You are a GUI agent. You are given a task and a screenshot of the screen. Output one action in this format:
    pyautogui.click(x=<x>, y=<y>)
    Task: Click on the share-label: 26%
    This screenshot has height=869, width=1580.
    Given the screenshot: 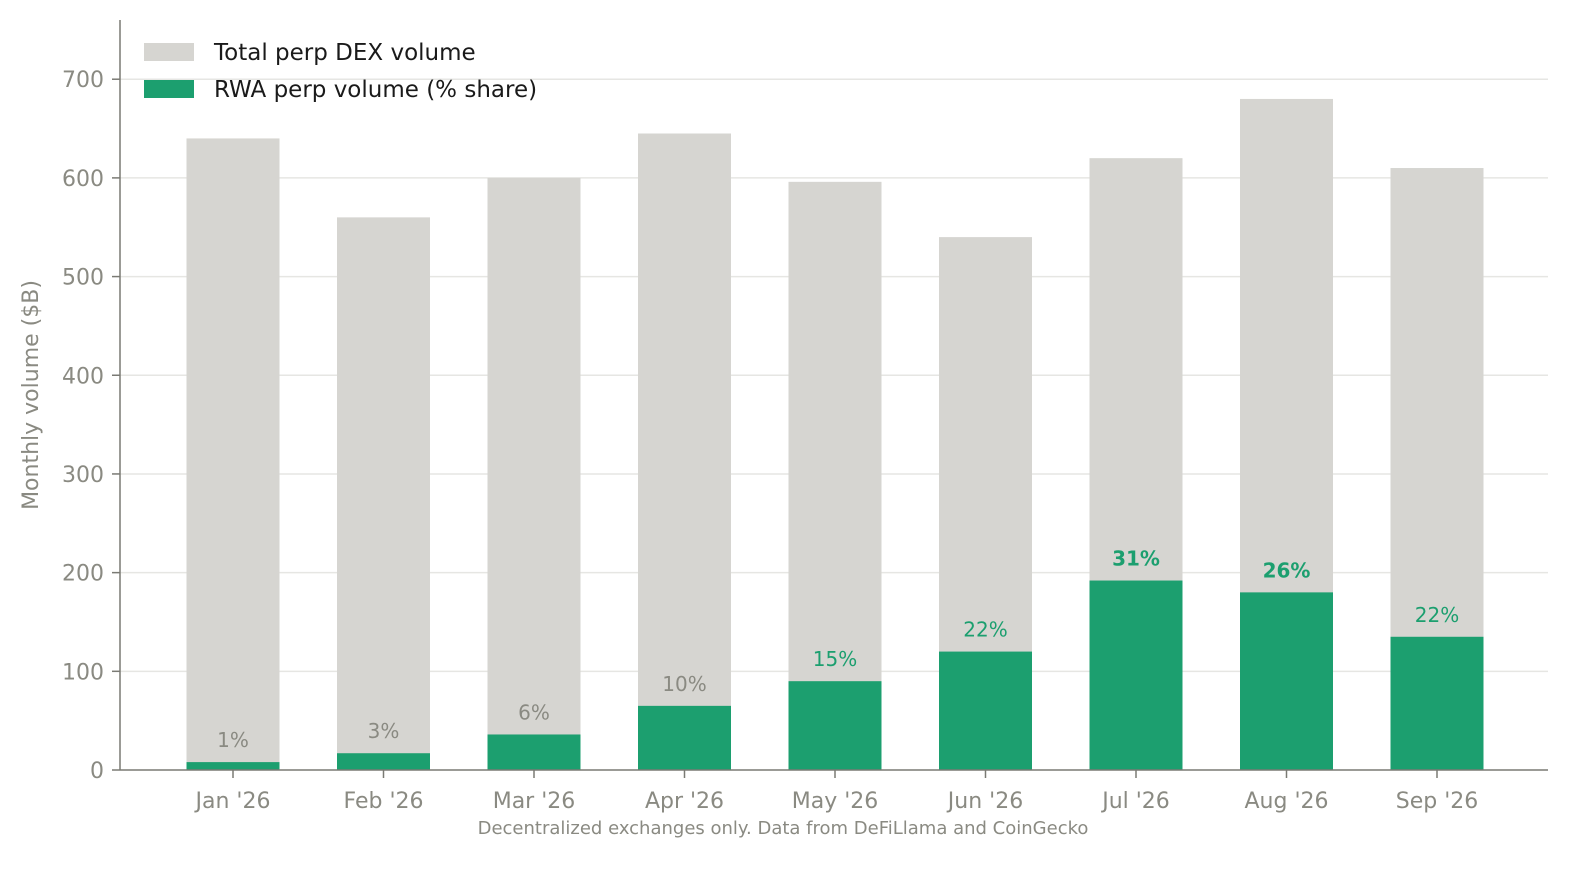 What is the action you would take?
    pyautogui.click(x=1287, y=570)
    